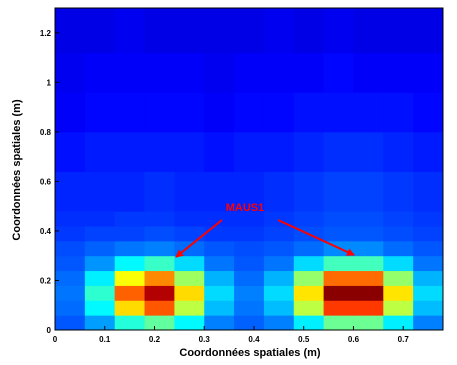  I want to click on x-tick-label: 0.4, so click(254, 339).